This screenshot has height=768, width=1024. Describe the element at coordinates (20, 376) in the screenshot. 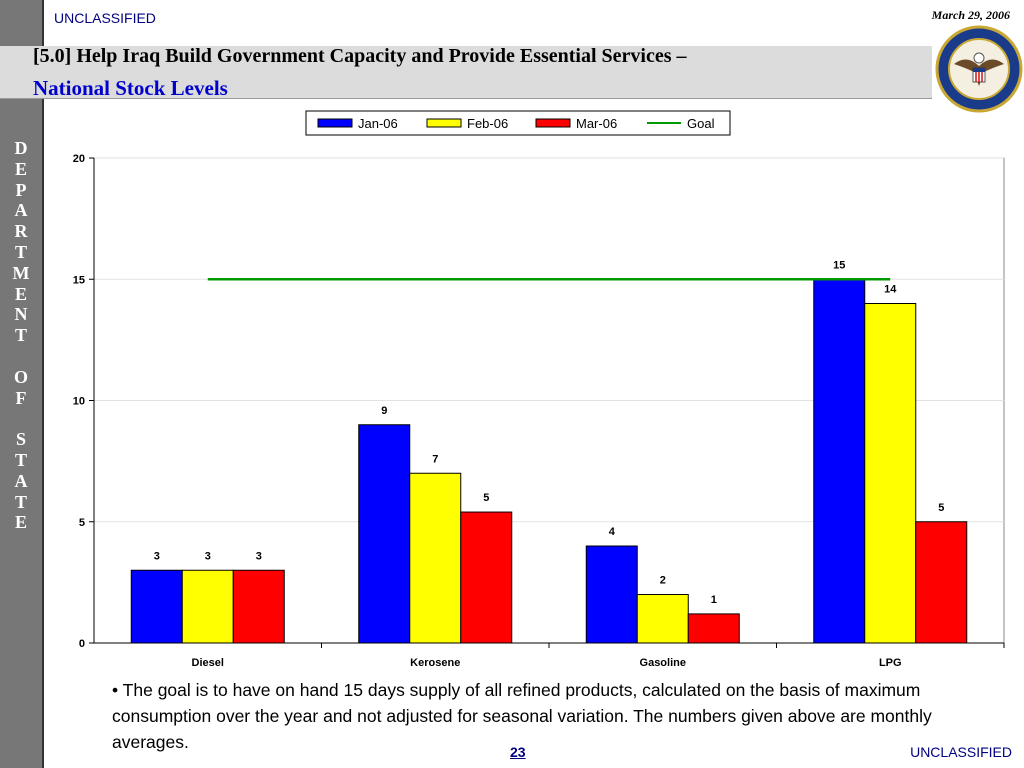

I see `sidebar-letter: O` at that location.